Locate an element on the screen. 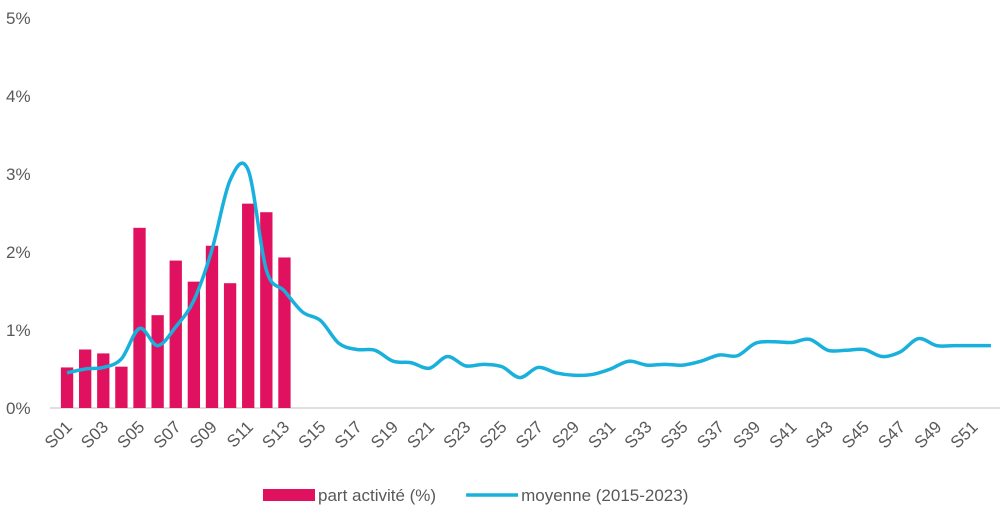  x-tick-label: S37 is located at coordinates (710, 434).